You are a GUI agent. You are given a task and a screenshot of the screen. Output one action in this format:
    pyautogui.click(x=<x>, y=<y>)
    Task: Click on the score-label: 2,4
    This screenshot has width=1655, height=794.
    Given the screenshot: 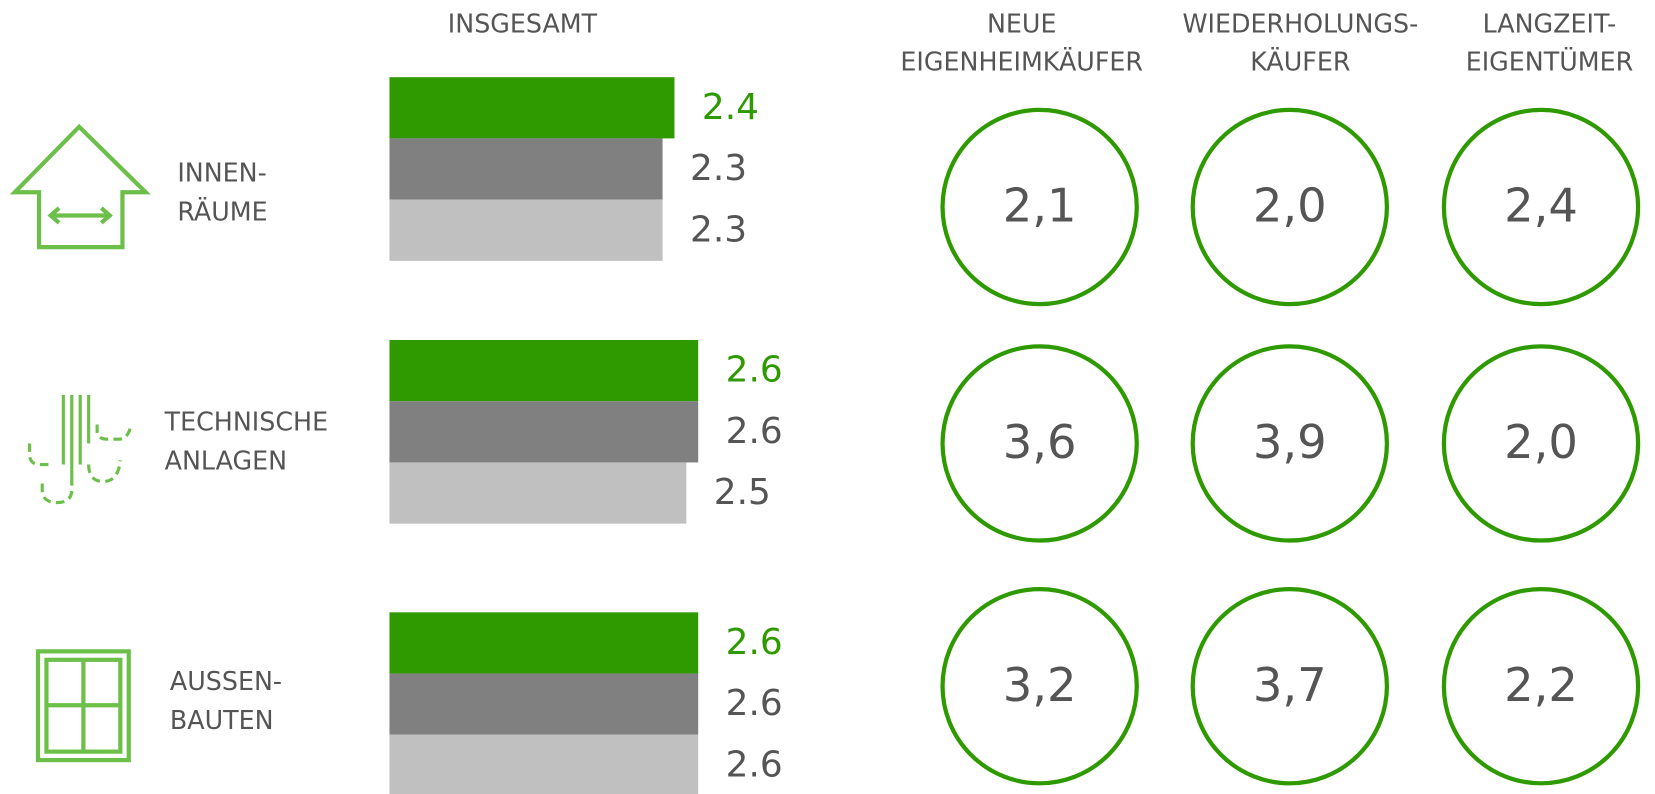 What is the action you would take?
    pyautogui.click(x=1541, y=206)
    